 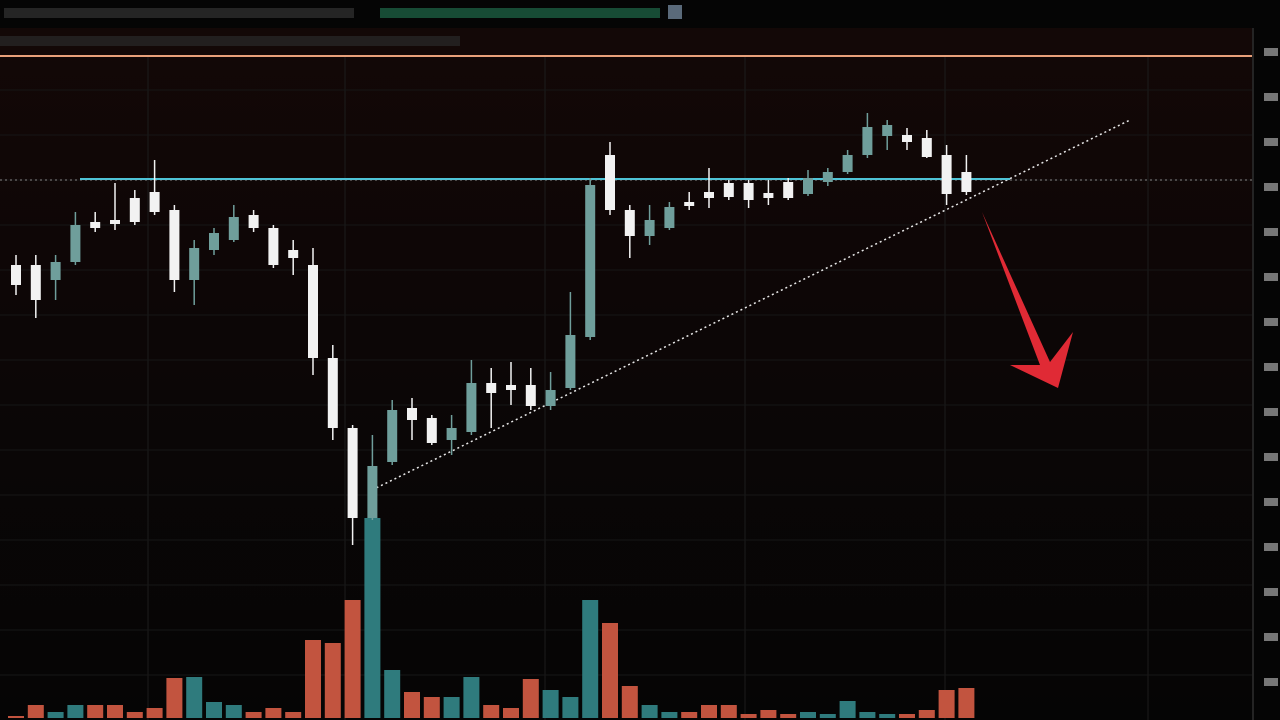 What do you see at coordinates (520, 13) in the screenshot?
I see `header-text-placeholder` at bounding box center [520, 13].